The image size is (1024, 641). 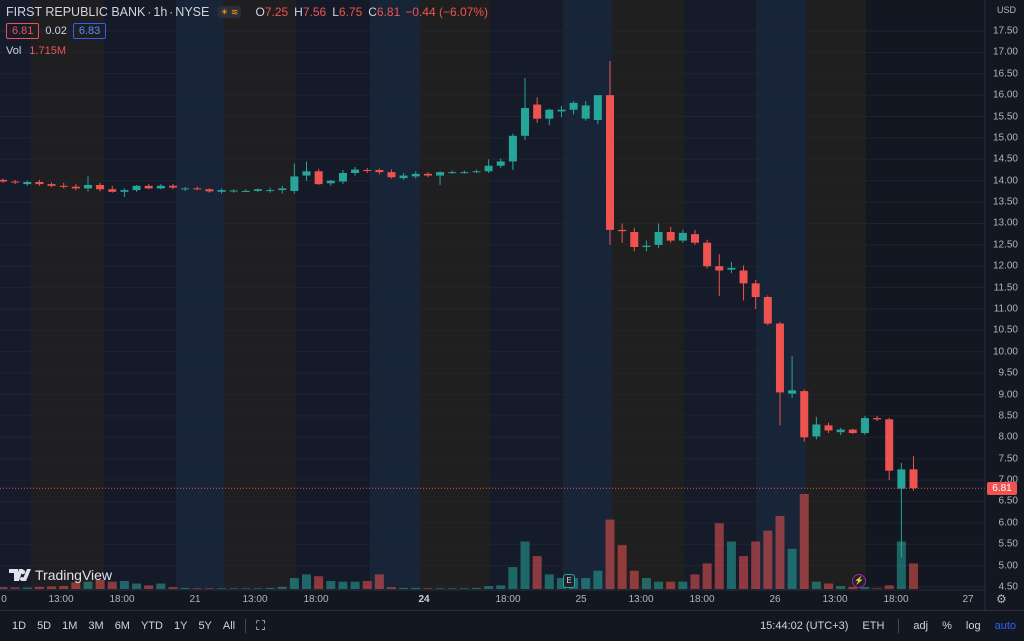 What do you see at coordinates (151, 626) in the screenshot?
I see `timeframe-ytd-button: YTD` at bounding box center [151, 626].